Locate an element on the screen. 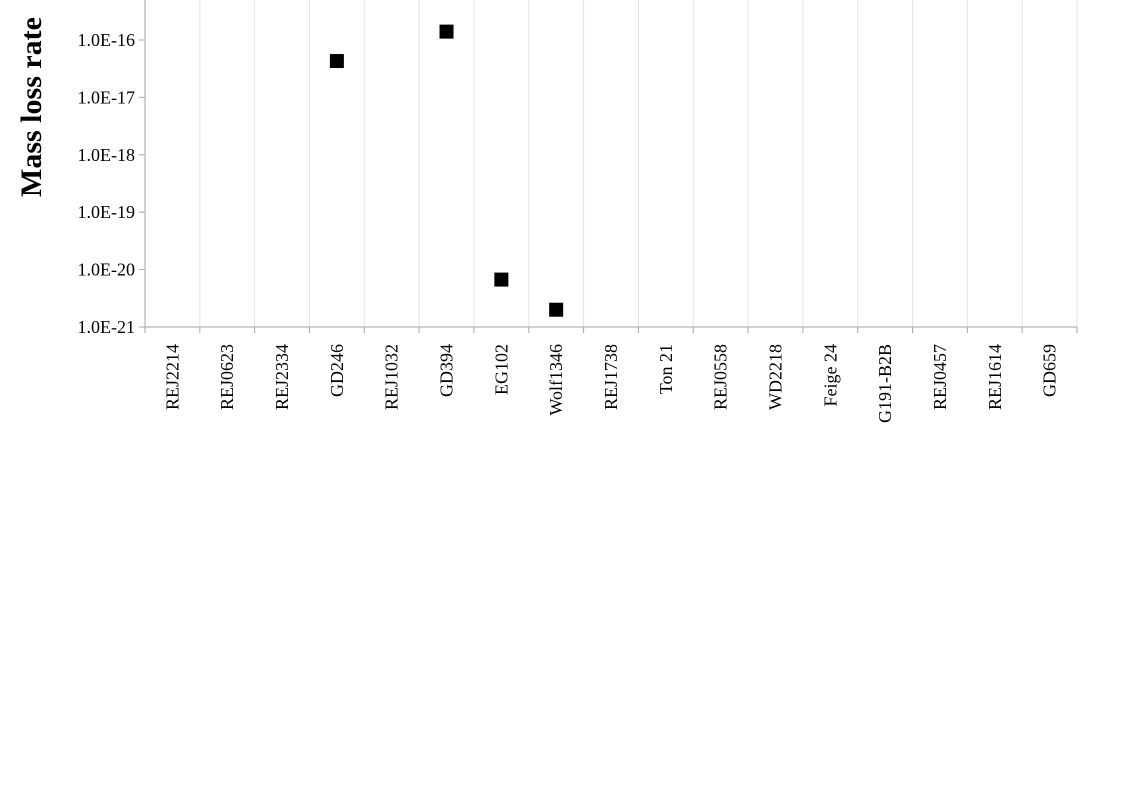 The height and width of the screenshot is (793, 1134). x-tick-label: GD394 is located at coordinates (447, 370).